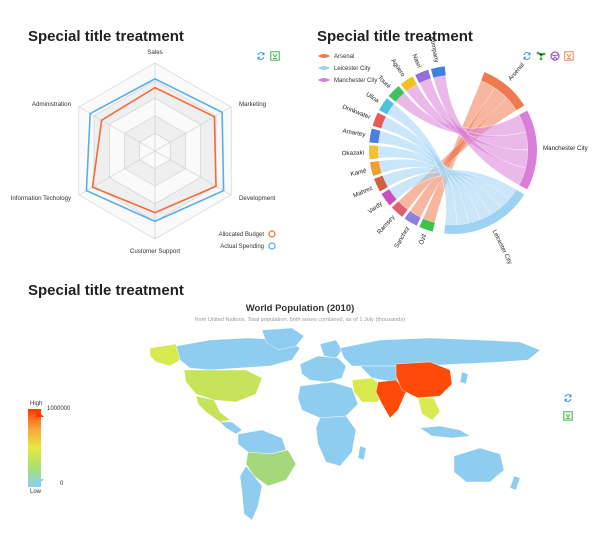  Describe the element at coordinates (272, 234) in the screenshot. I see `radar-legend-marker` at that location.